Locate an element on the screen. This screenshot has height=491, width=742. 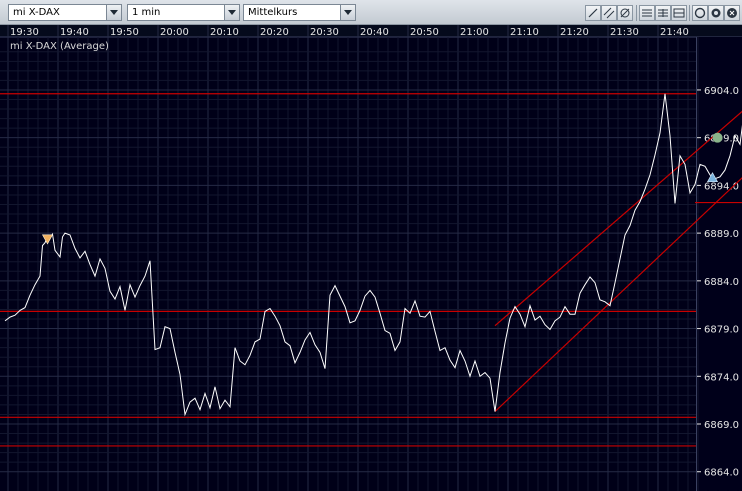
interval-select: 1 min is located at coordinates (183, 12).